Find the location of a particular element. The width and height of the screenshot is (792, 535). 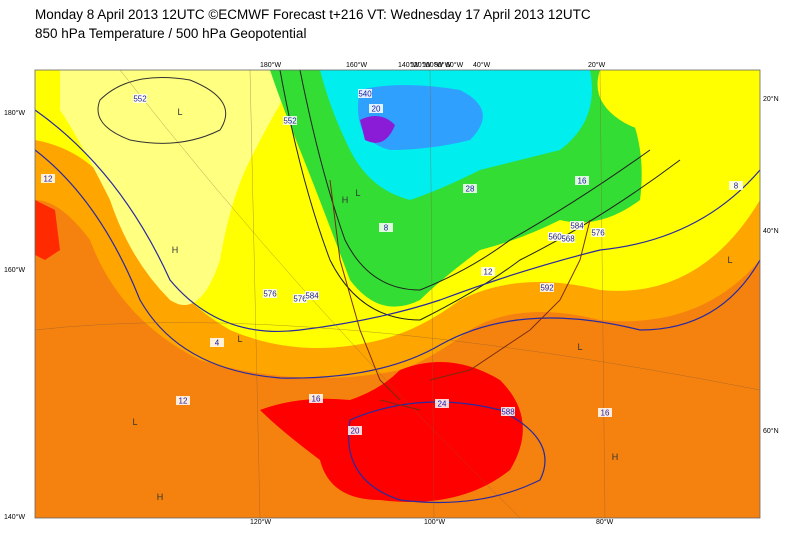

contour-label: 592 is located at coordinates (547, 288).